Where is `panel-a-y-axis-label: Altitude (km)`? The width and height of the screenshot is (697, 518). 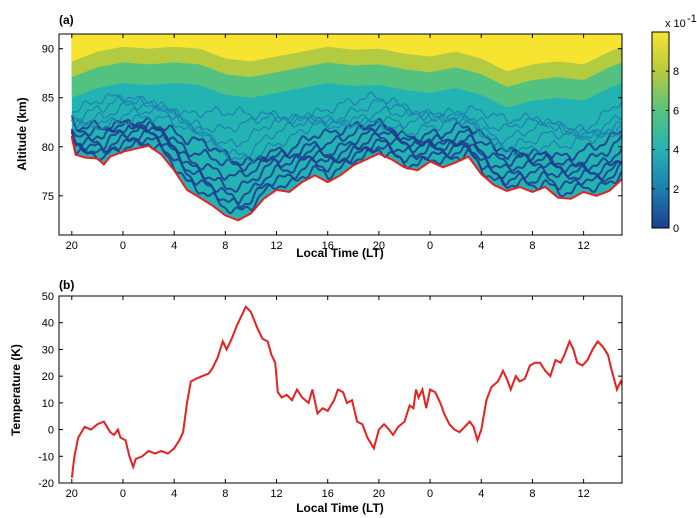 panel-a-y-axis-label: Altitude (km) is located at coordinates (22, 133).